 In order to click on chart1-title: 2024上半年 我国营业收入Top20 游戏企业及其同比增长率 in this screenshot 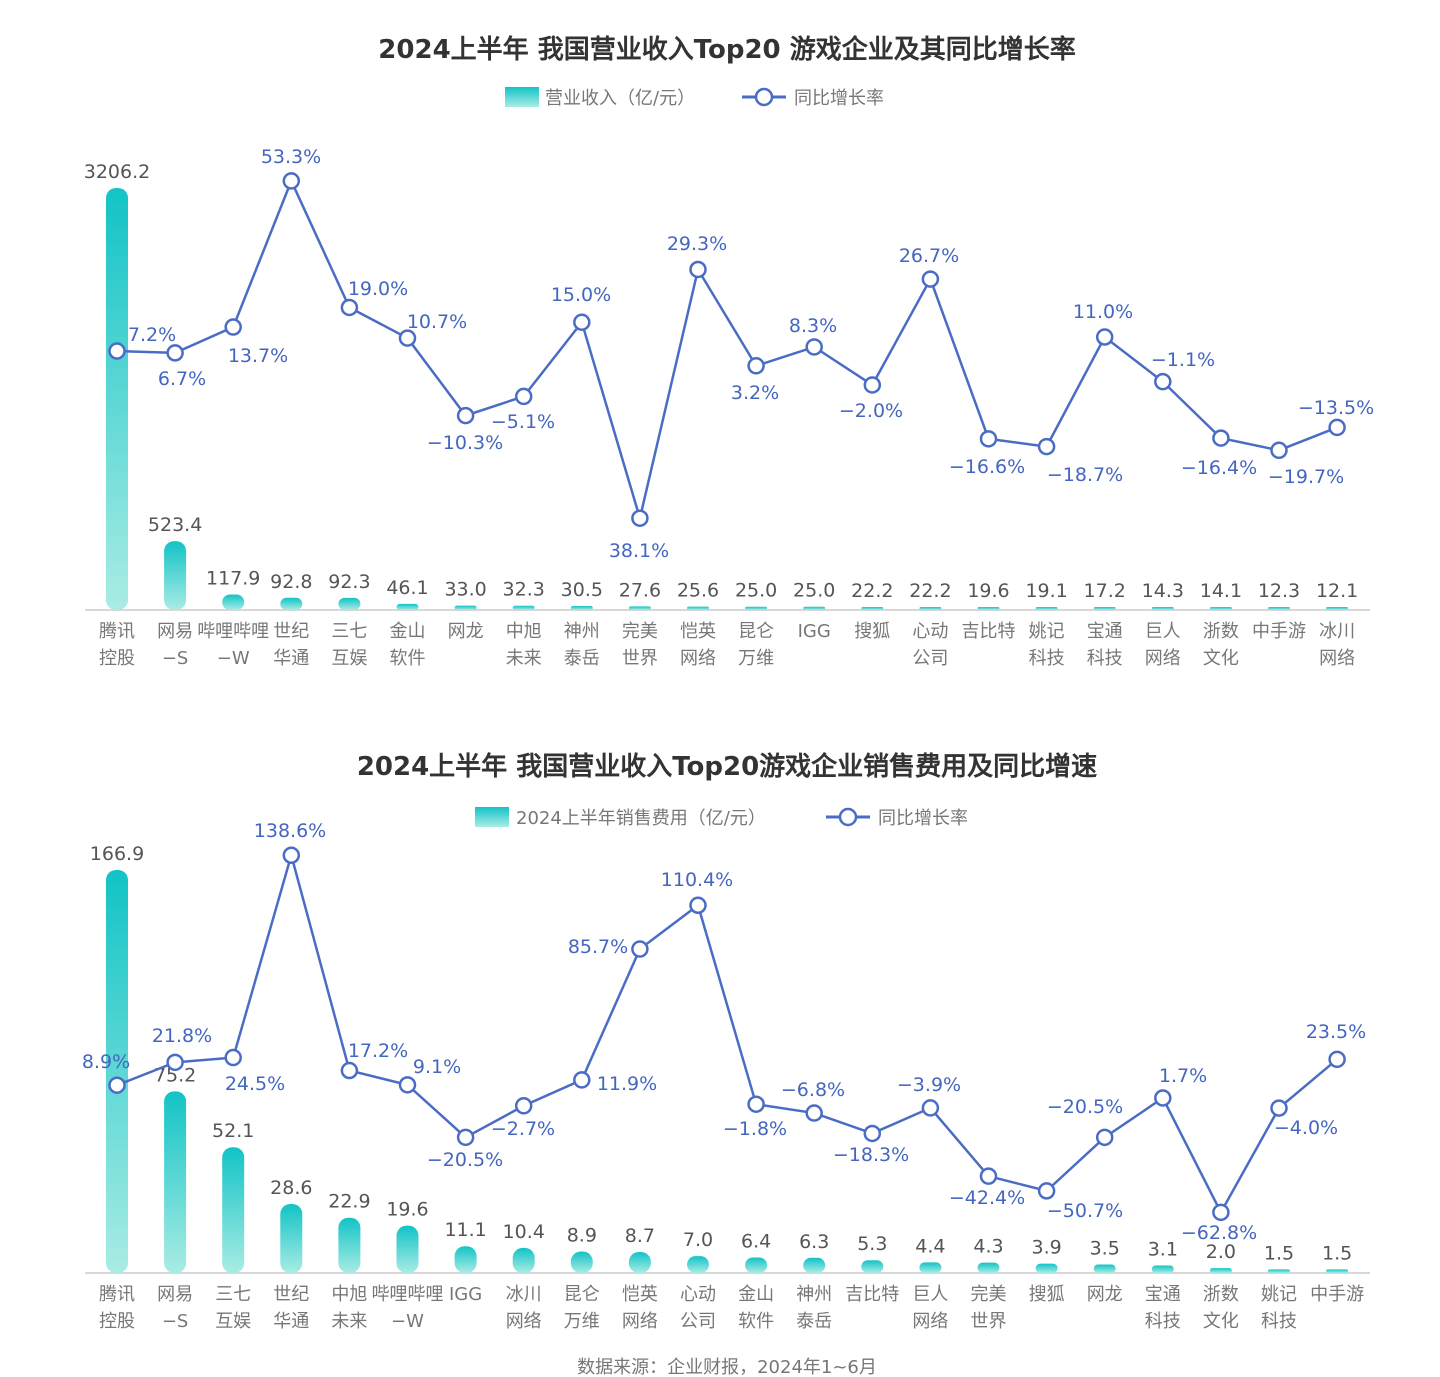, I will do `click(726, 49)`.